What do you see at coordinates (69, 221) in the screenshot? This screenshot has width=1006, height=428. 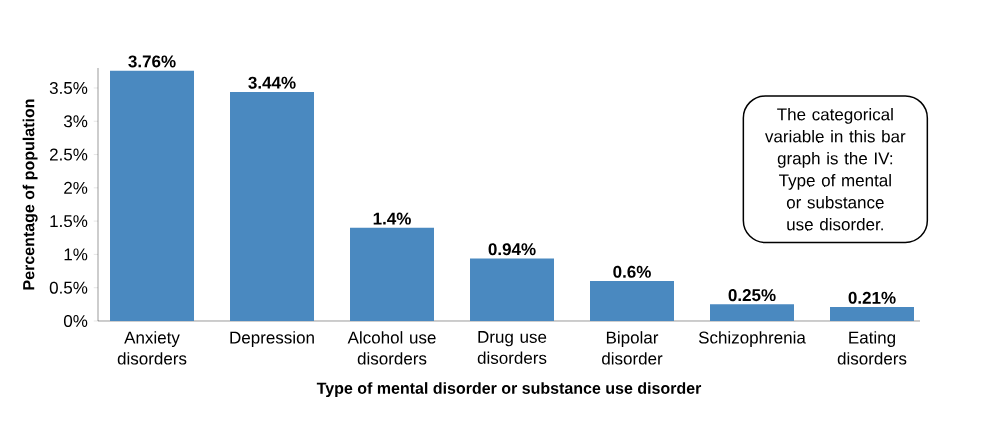 I see `y-tick-label: 1.5%` at bounding box center [69, 221].